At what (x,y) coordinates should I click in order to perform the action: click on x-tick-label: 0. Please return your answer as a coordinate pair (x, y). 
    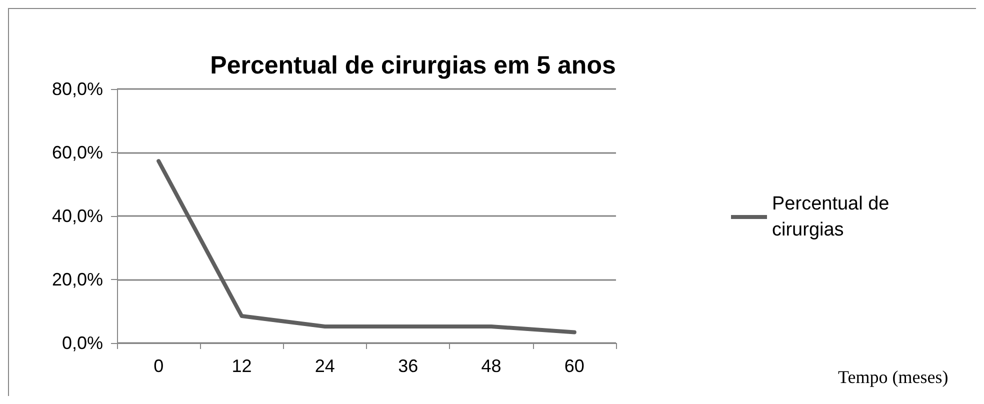
    Looking at the image, I should click on (159, 366).